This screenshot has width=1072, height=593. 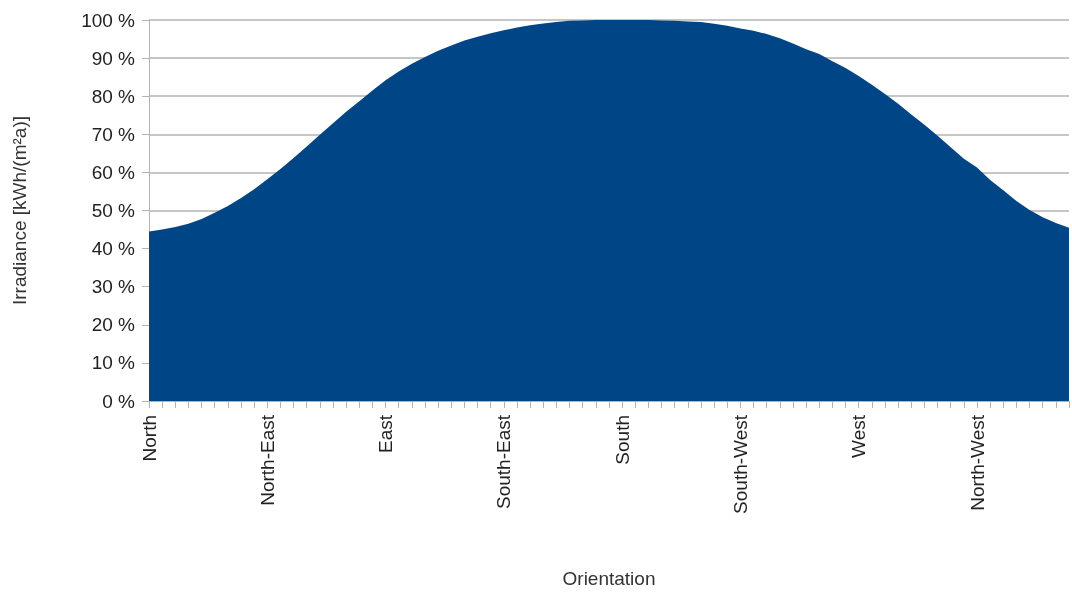 What do you see at coordinates (113, 363) in the screenshot?
I see `y-tick-label: 10 %` at bounding box center [113, 363].